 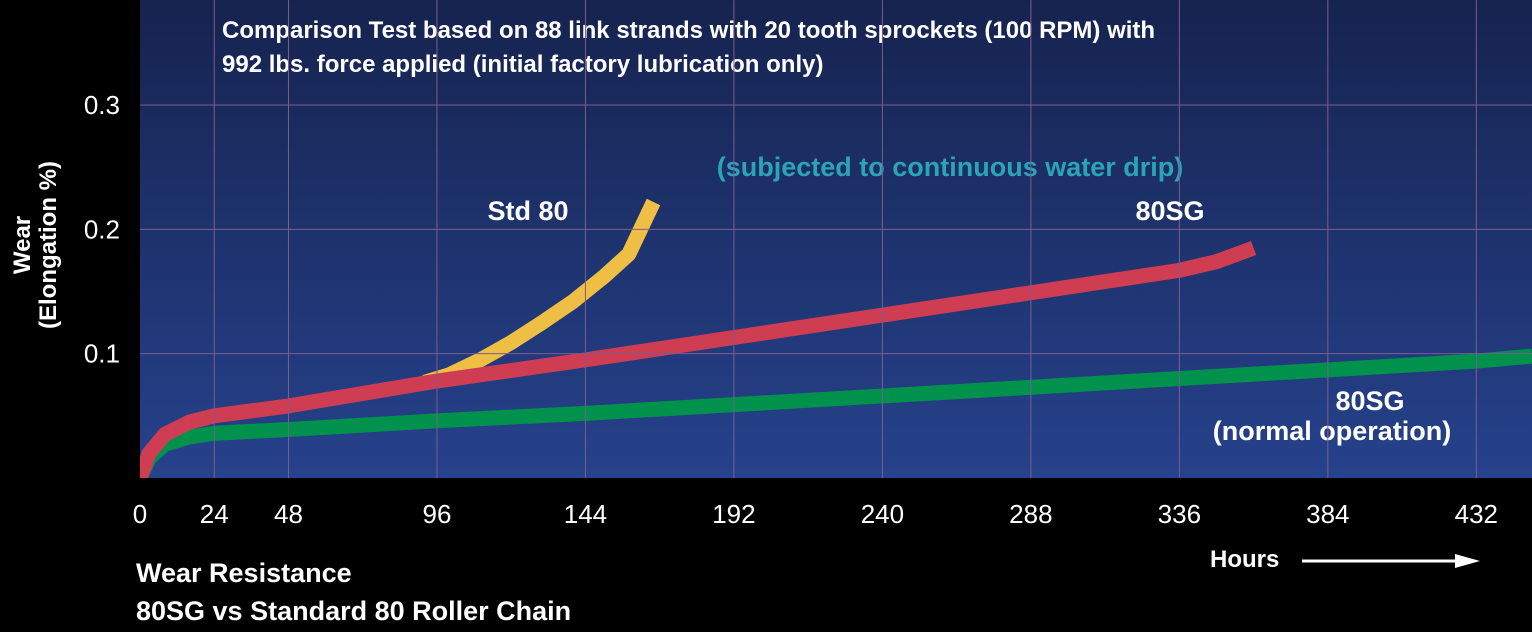 I want to click on x-tick-label: 0, so click(x=140, y=514).